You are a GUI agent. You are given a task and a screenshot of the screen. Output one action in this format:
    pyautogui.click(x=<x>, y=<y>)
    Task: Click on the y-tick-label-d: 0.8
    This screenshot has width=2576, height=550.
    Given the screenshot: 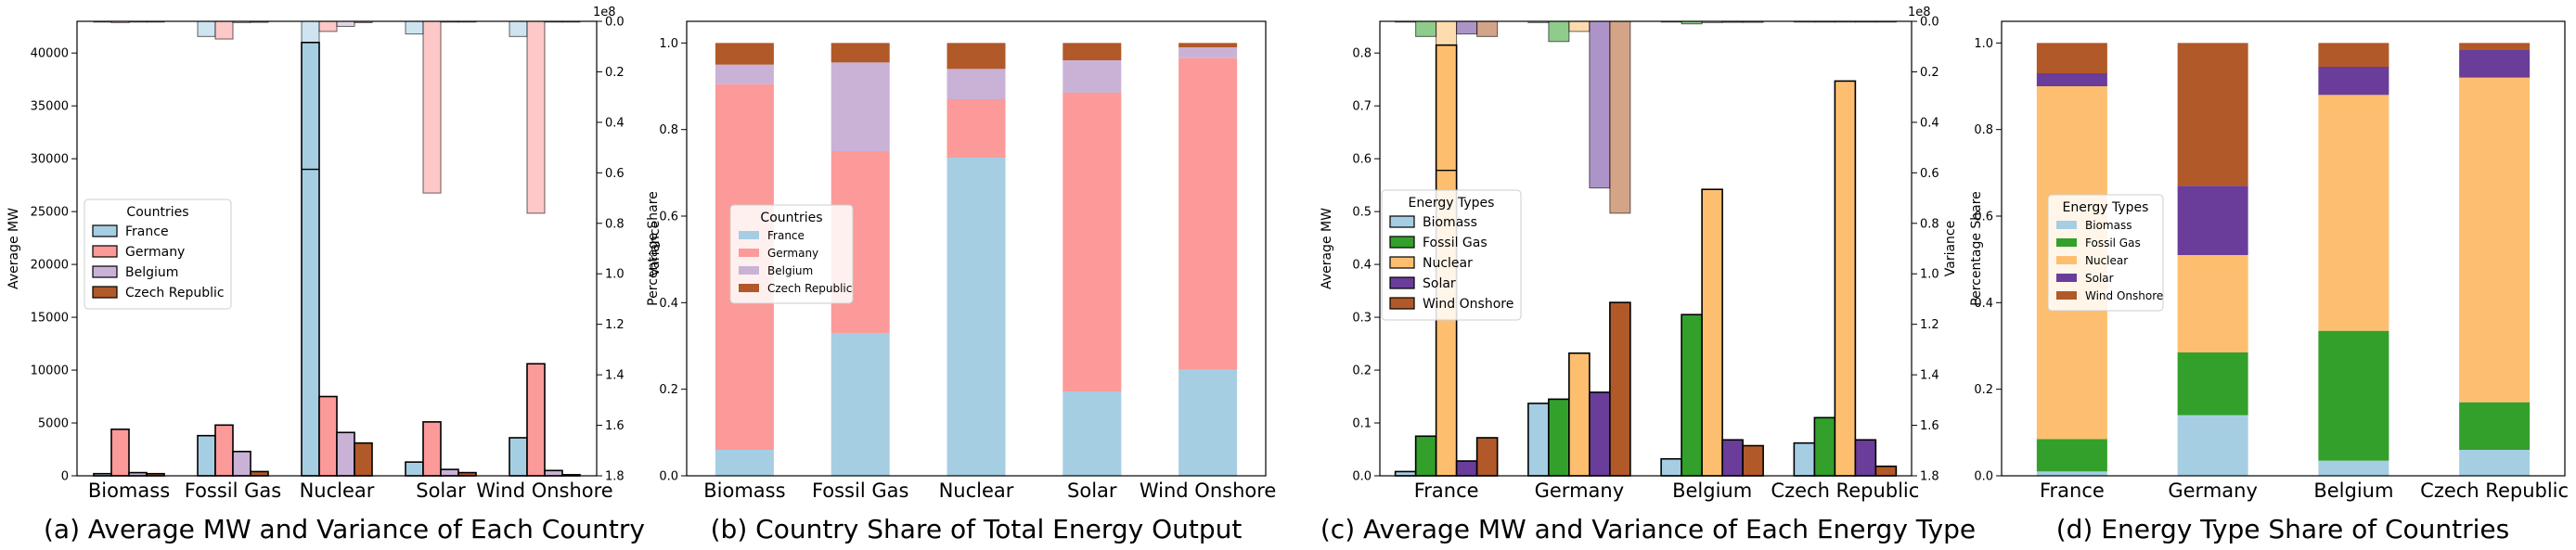 What is the action you would take?
    pyautogui.click(x=1983, y=130)
    